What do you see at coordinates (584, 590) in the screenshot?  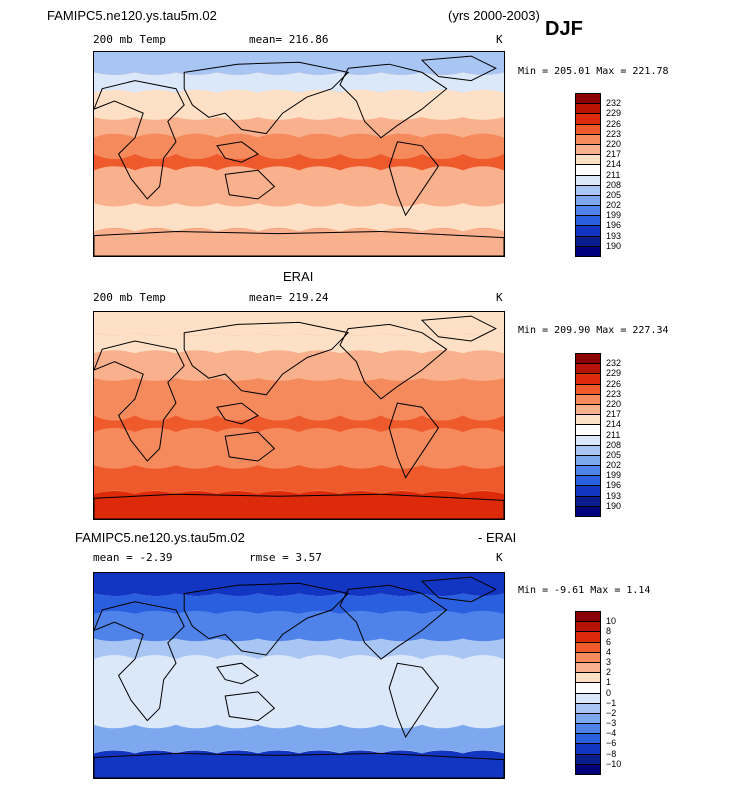 I see `panel3-minmax-label: Min = -9.61 Max = 1.14` at bounding box center [584, 590].